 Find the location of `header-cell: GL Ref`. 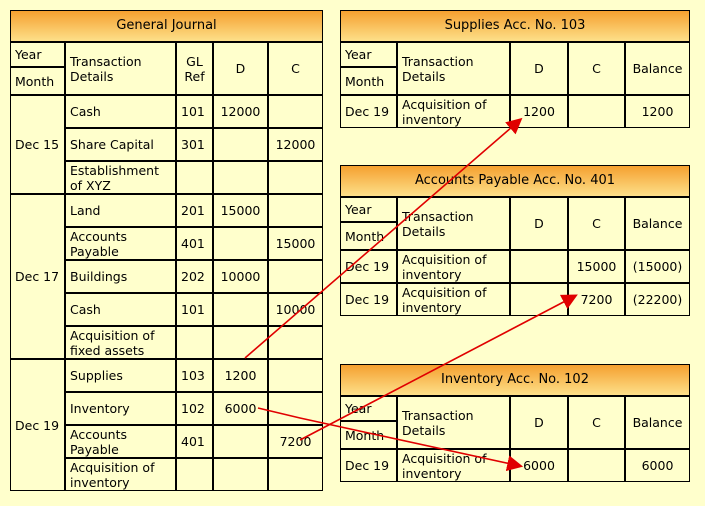

header-cell: GL Ref is located at coordinates (194, 68).